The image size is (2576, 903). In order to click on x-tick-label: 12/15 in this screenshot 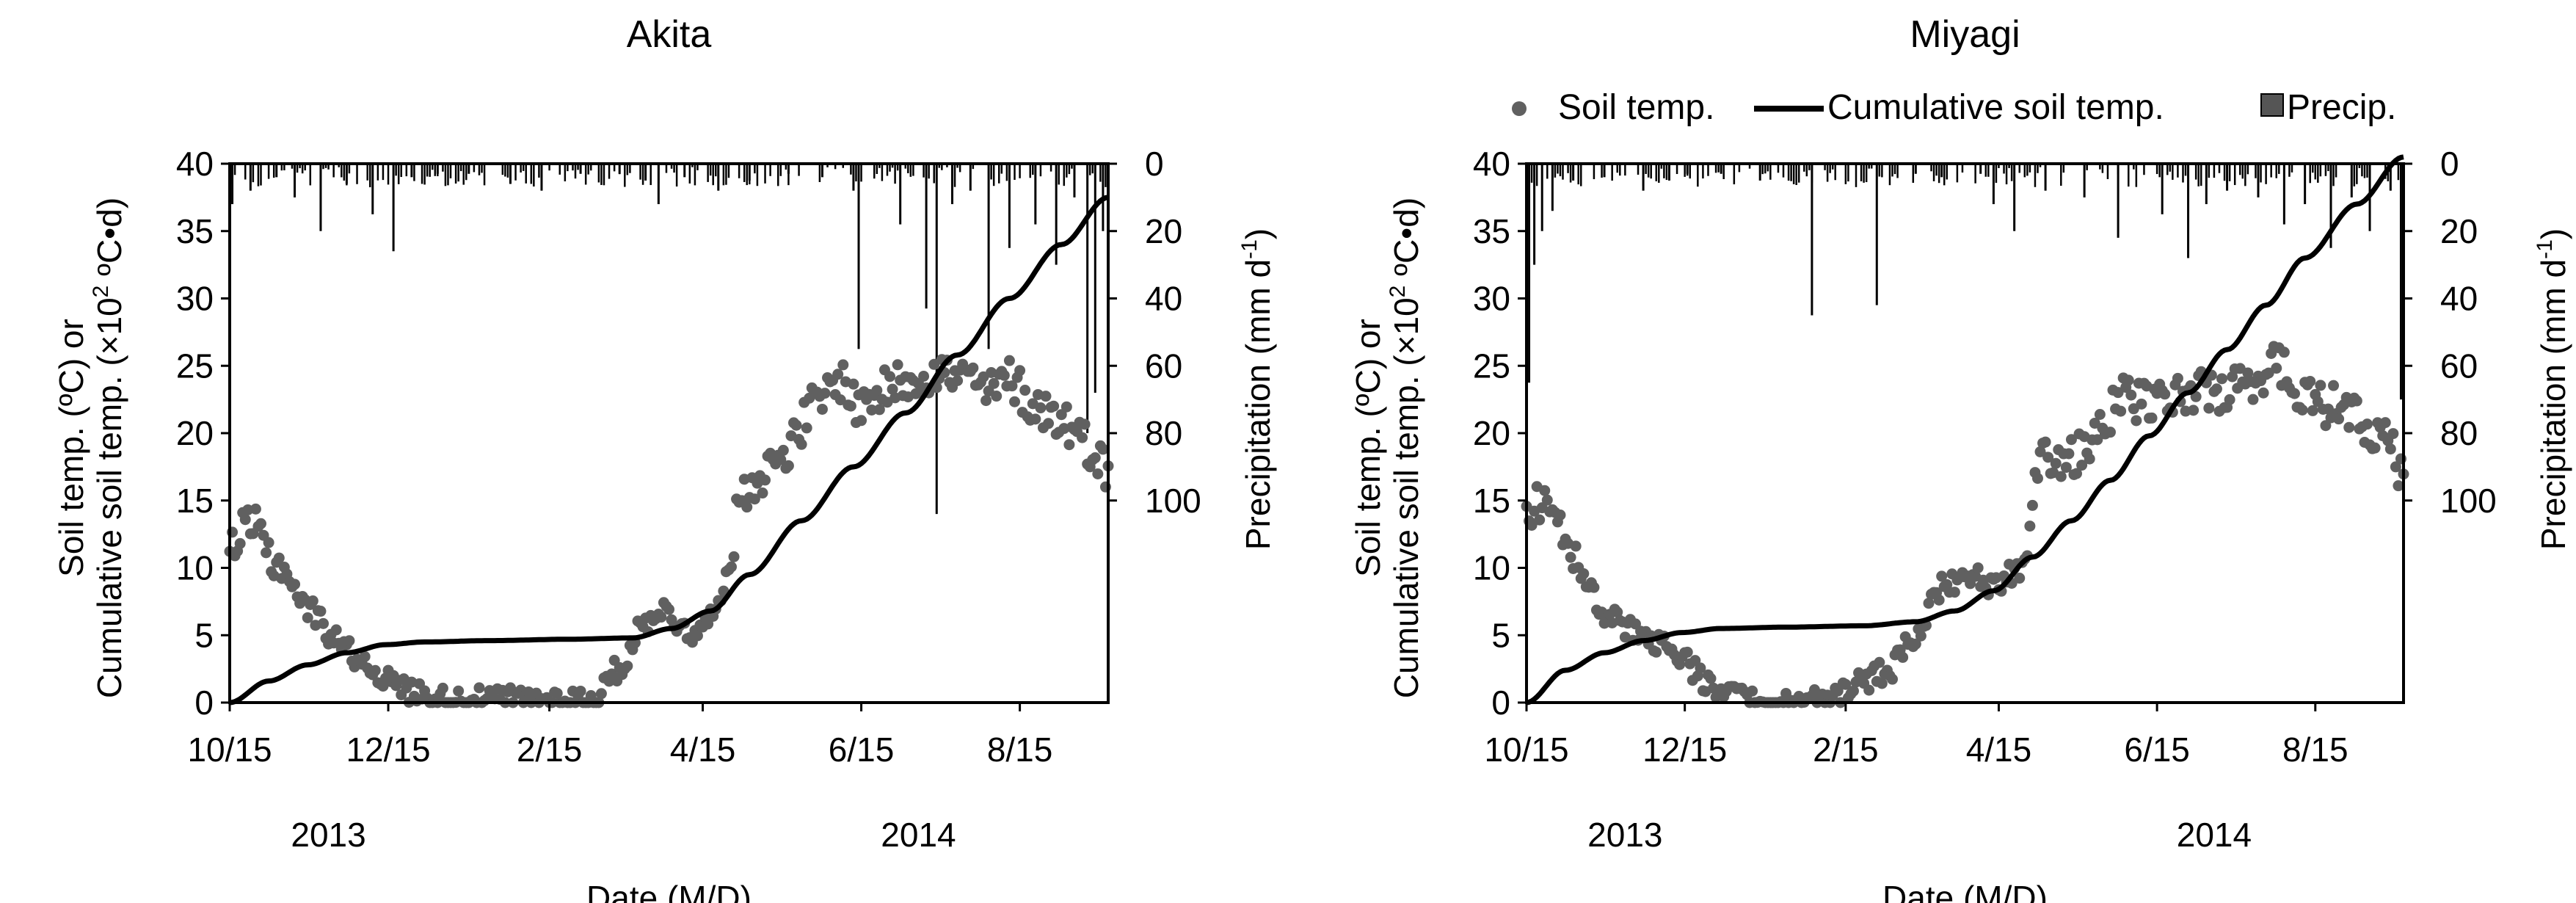, I will do `click(1684, 749)`.